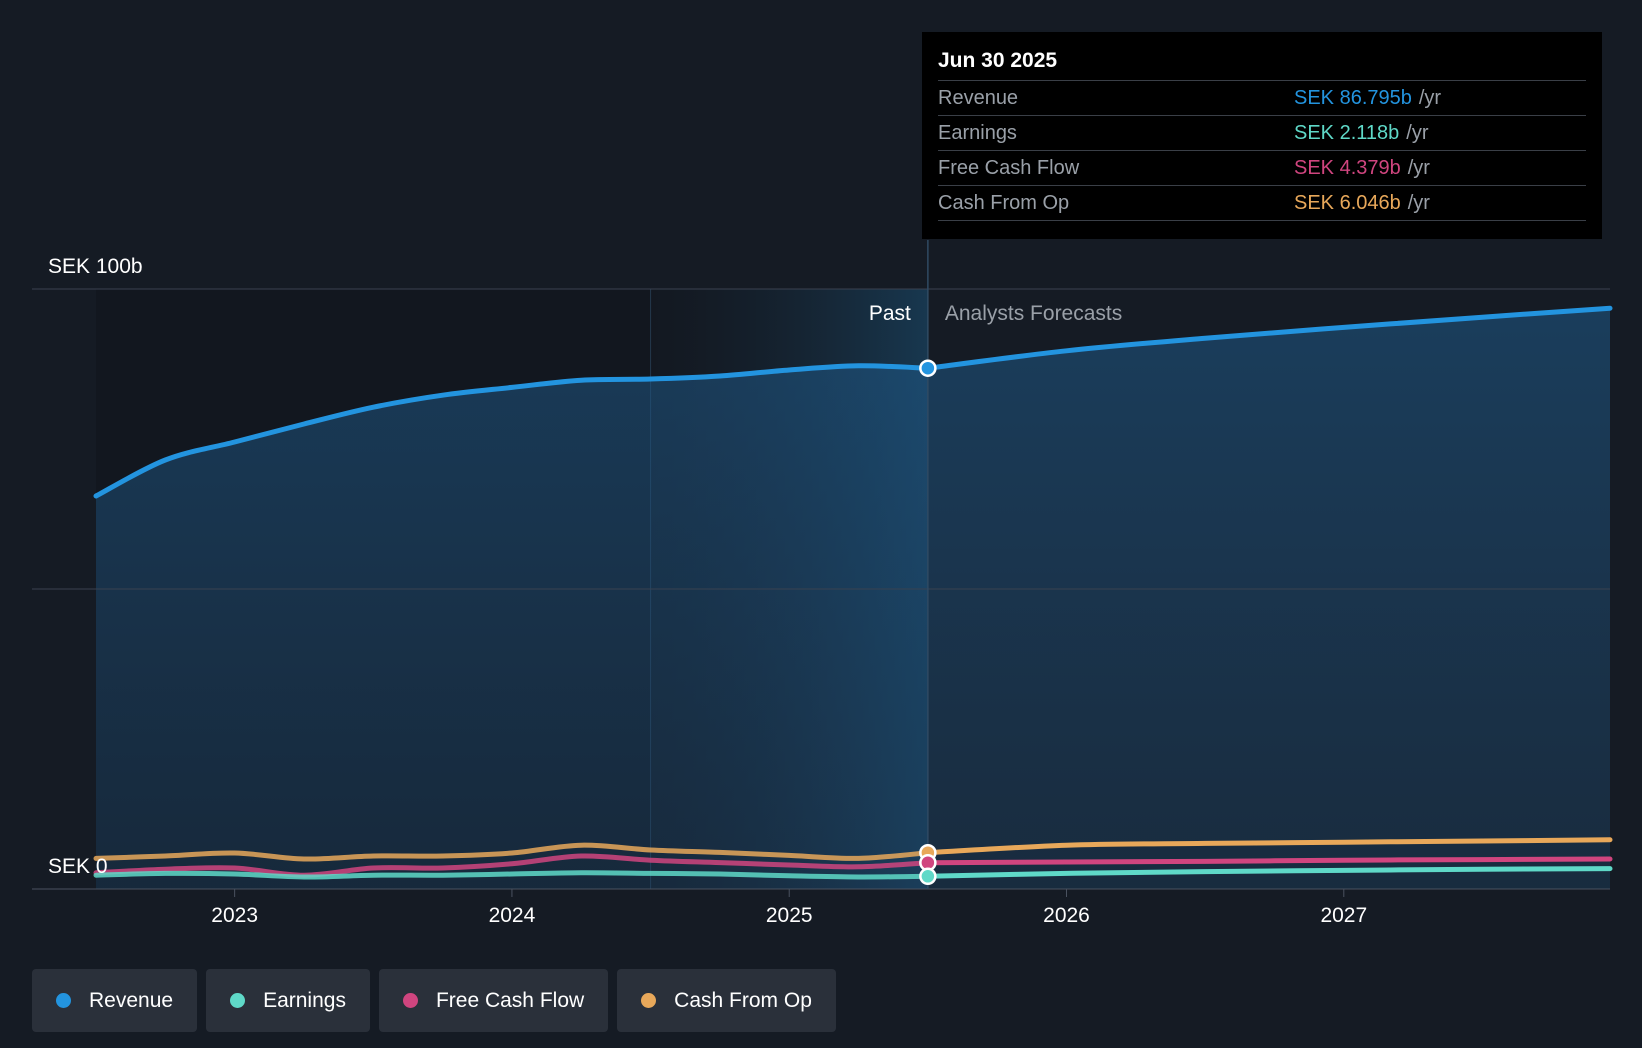  I want to click on legend-item-free-cash-flow: Free Cash Flow, so click(493, 1000).